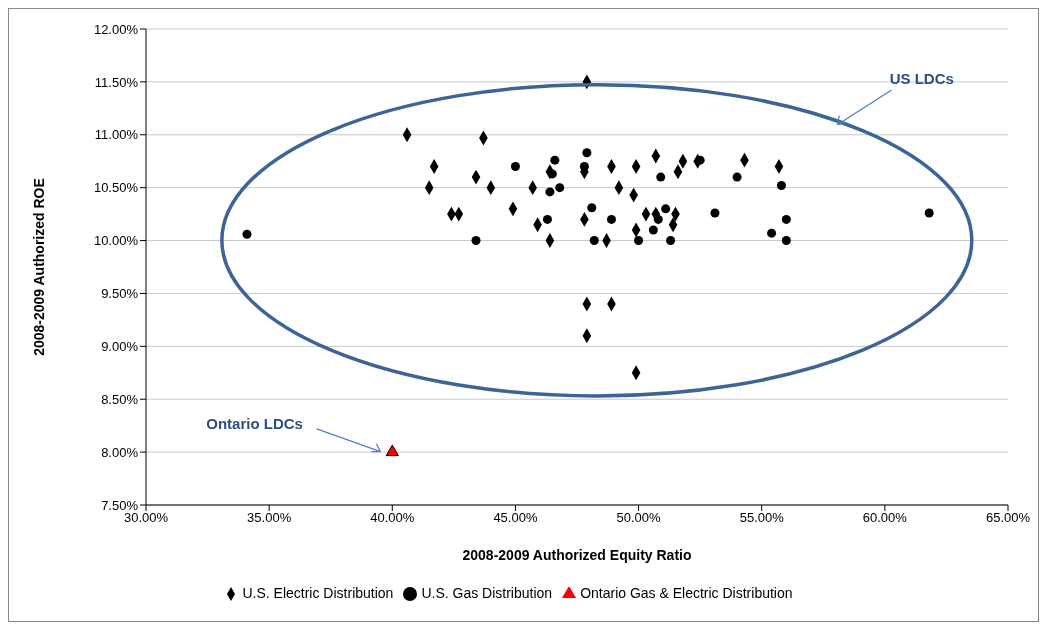  Describe the element at coordinates (885, 518) in the screenshot. I see `x-tick-label: 60.00%` at that location.